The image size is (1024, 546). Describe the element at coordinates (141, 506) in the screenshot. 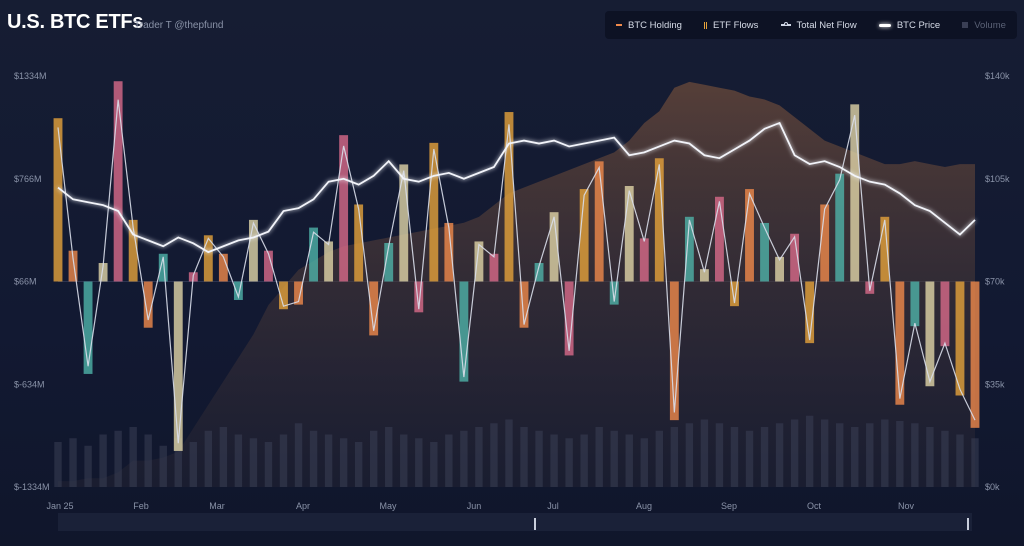

I see `x-tick-label: Feb` at that location.